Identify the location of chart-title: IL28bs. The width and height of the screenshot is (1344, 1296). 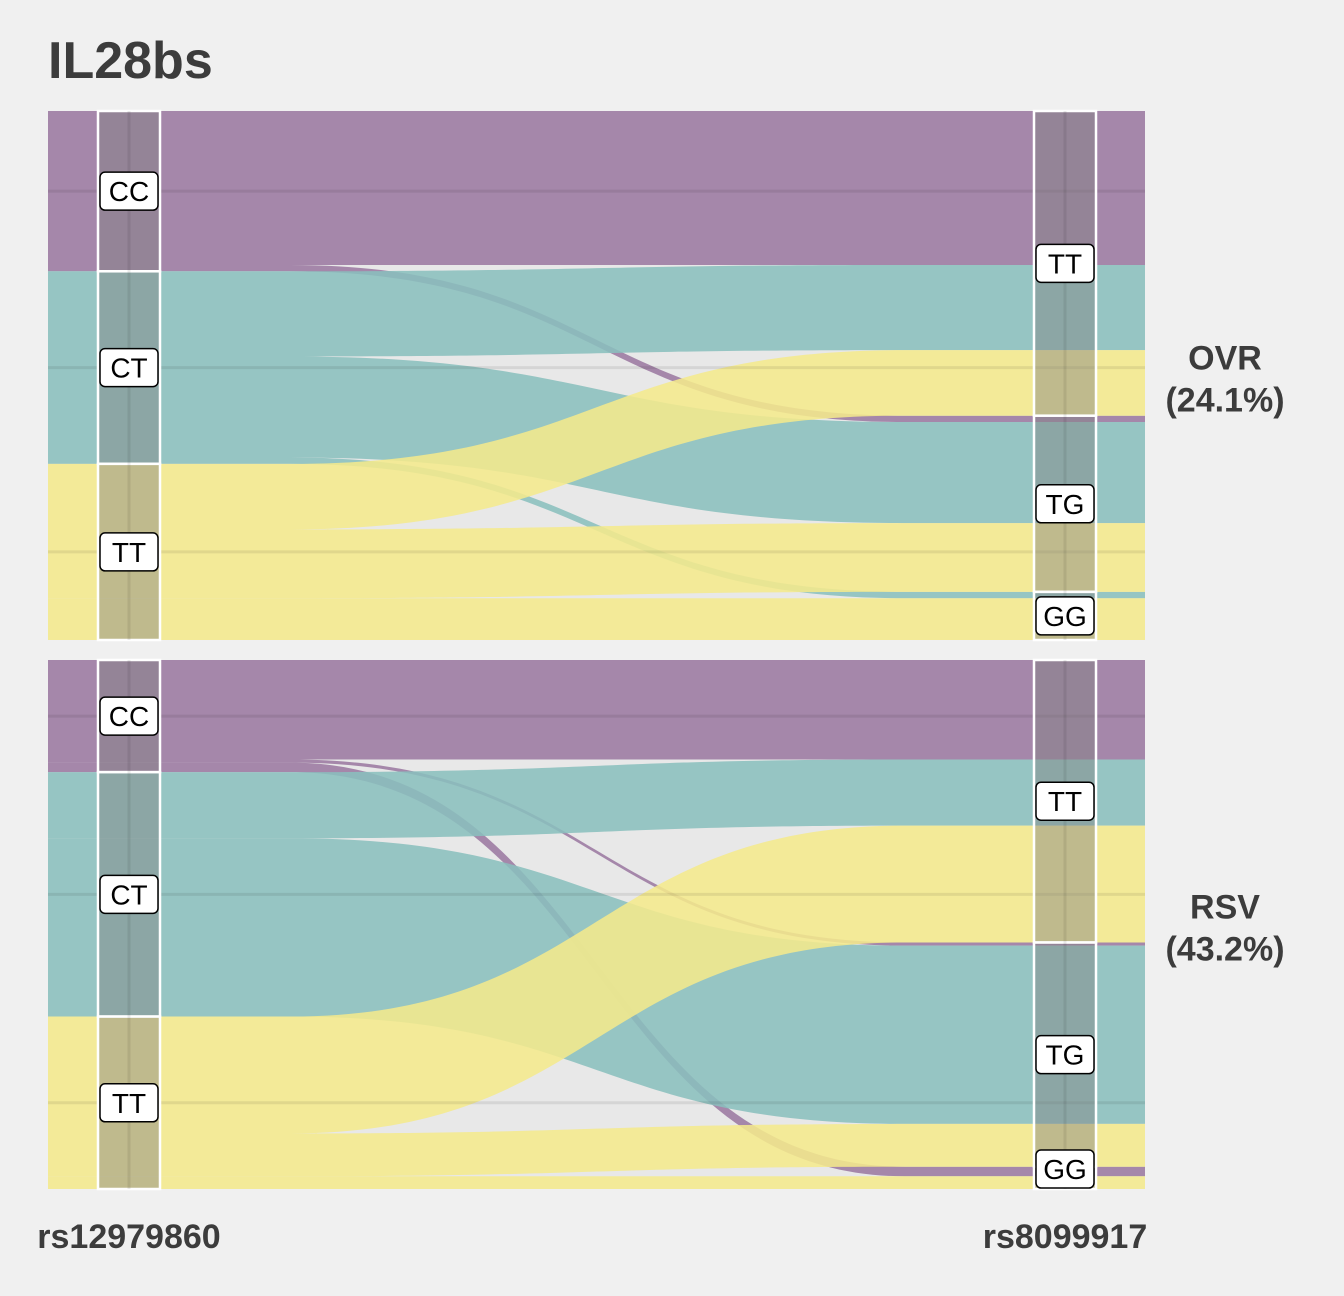
(130, 61).